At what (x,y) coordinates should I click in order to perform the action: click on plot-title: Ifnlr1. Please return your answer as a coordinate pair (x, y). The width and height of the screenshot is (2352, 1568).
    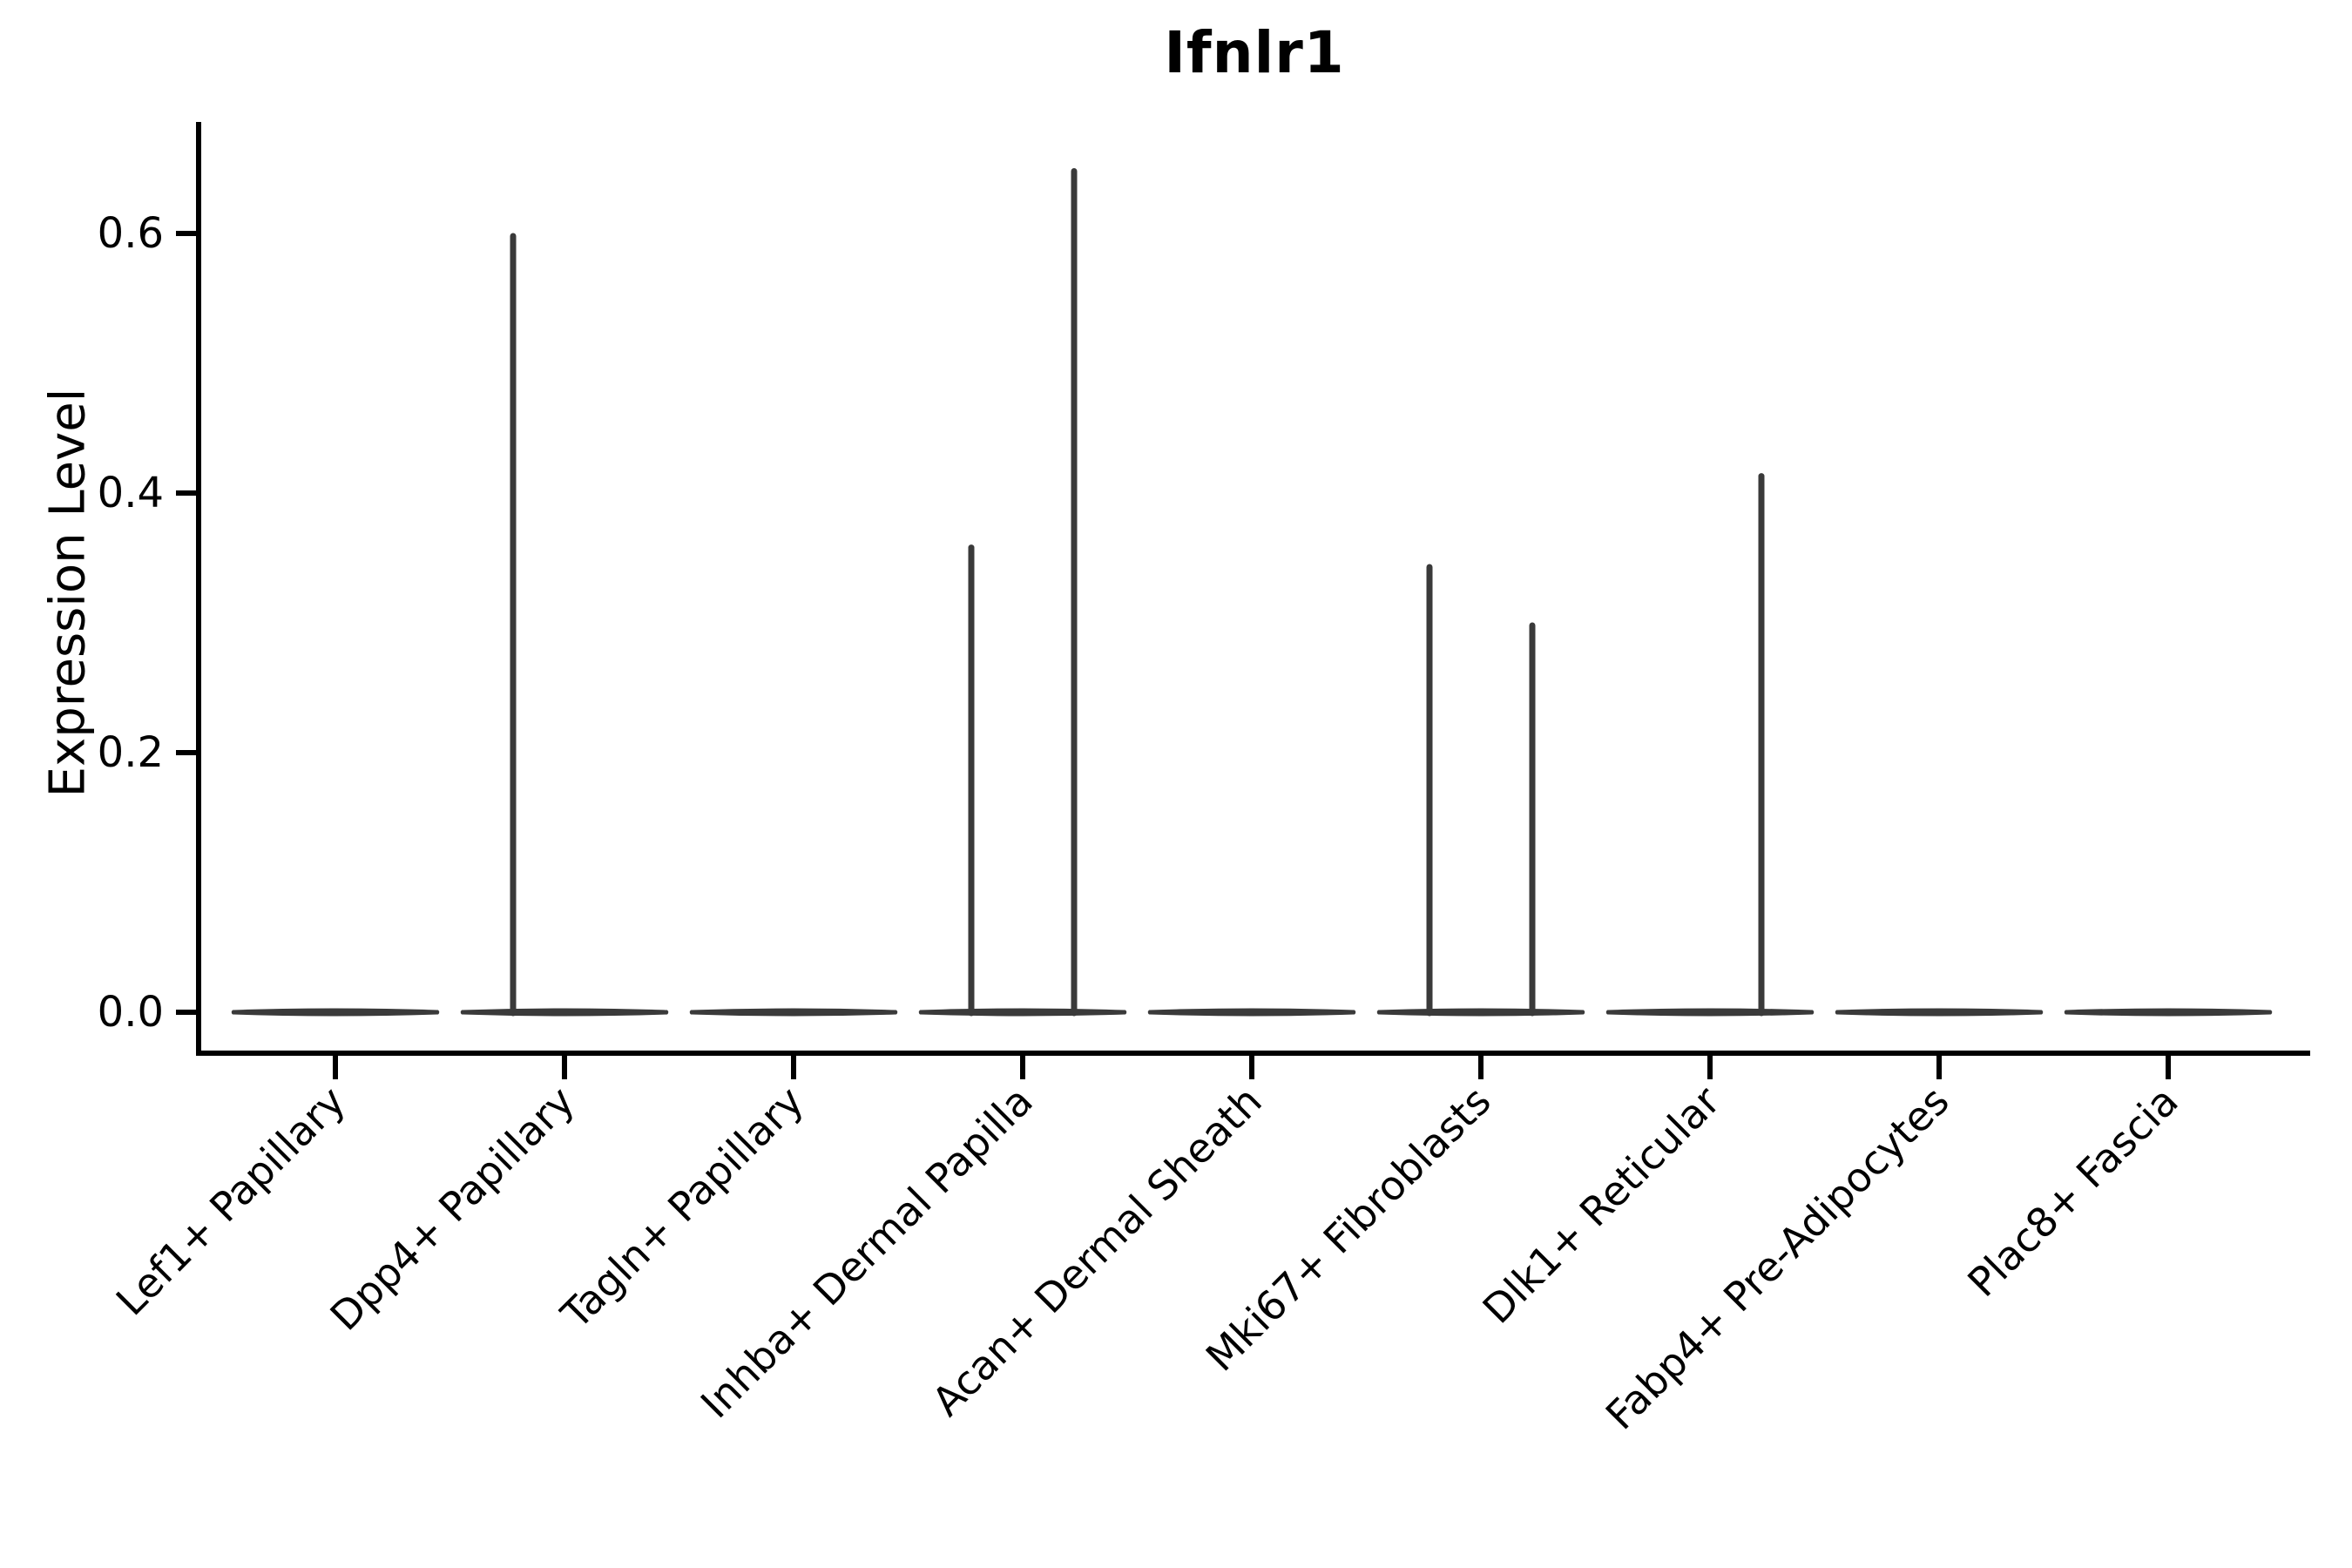
    Looking at the image, I should click on (1254, 52).